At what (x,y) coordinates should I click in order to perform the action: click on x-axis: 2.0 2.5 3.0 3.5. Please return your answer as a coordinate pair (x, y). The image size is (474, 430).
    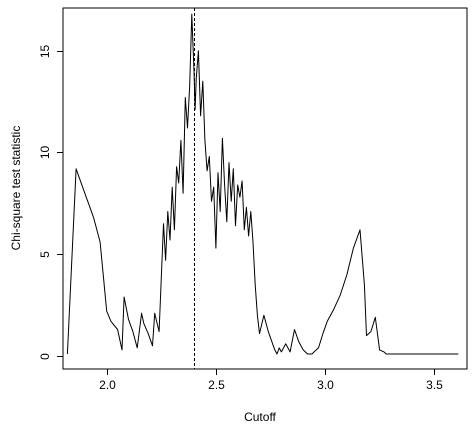
    Looking at the image, I should click on (271, 380).